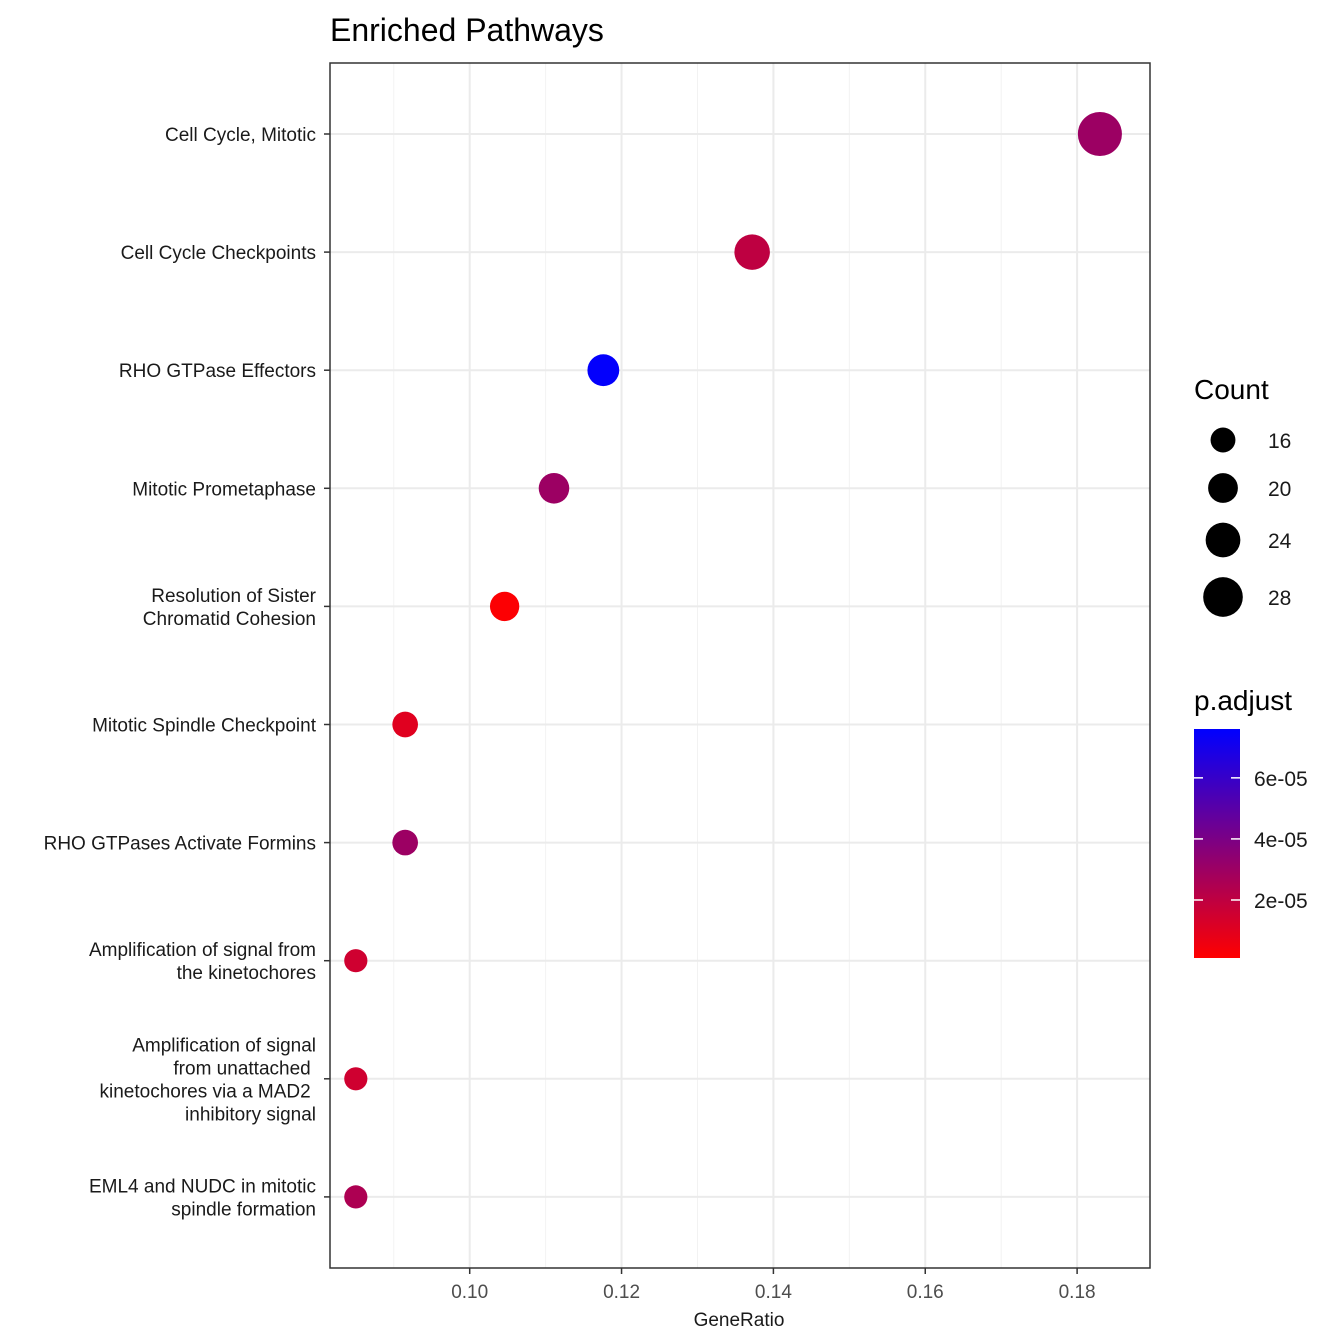  I want to click on size-legend-title: Count, so click(1231, 389).